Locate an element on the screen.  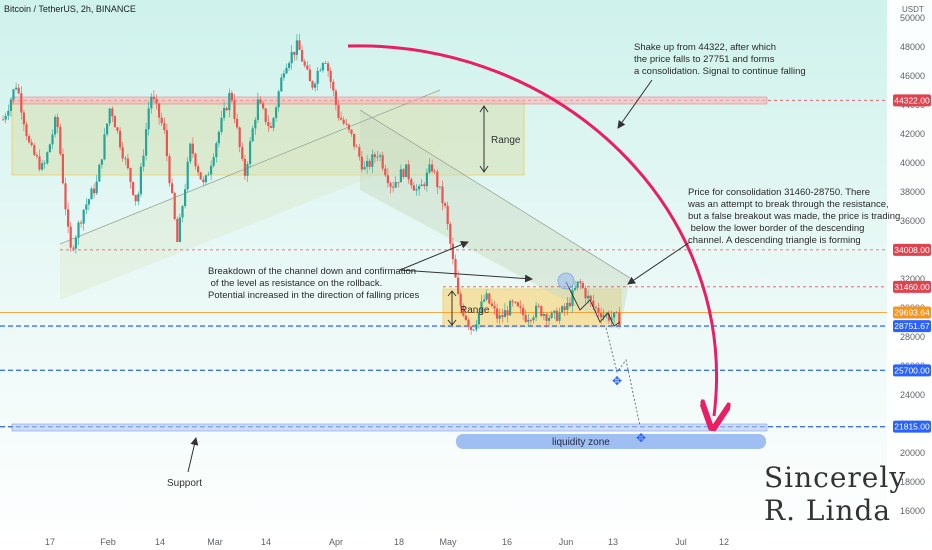
x-tick-label: 16 is located at coordinates (507, 542).